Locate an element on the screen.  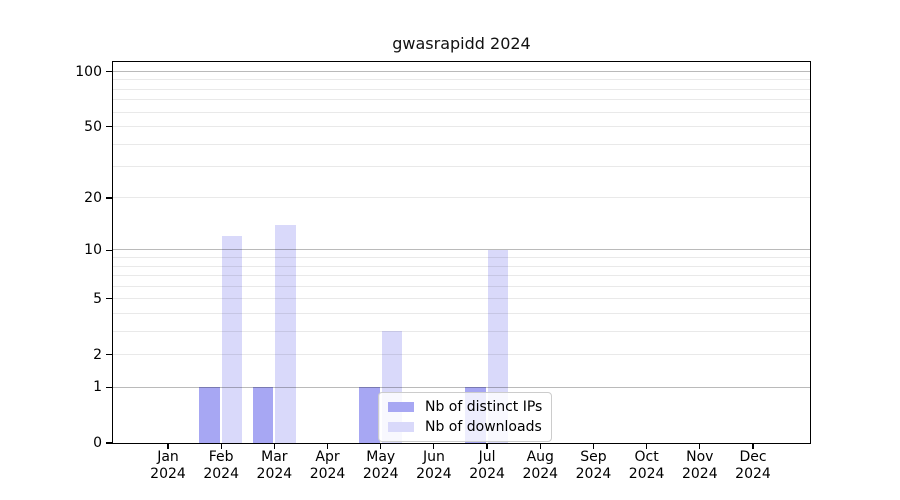
y-tick-label: 1 is located at coordinates (97, 387).